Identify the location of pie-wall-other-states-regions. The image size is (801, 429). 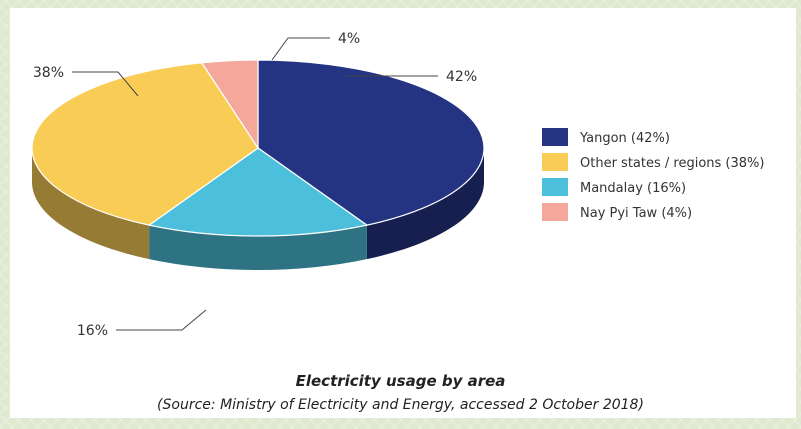
(91, 204).